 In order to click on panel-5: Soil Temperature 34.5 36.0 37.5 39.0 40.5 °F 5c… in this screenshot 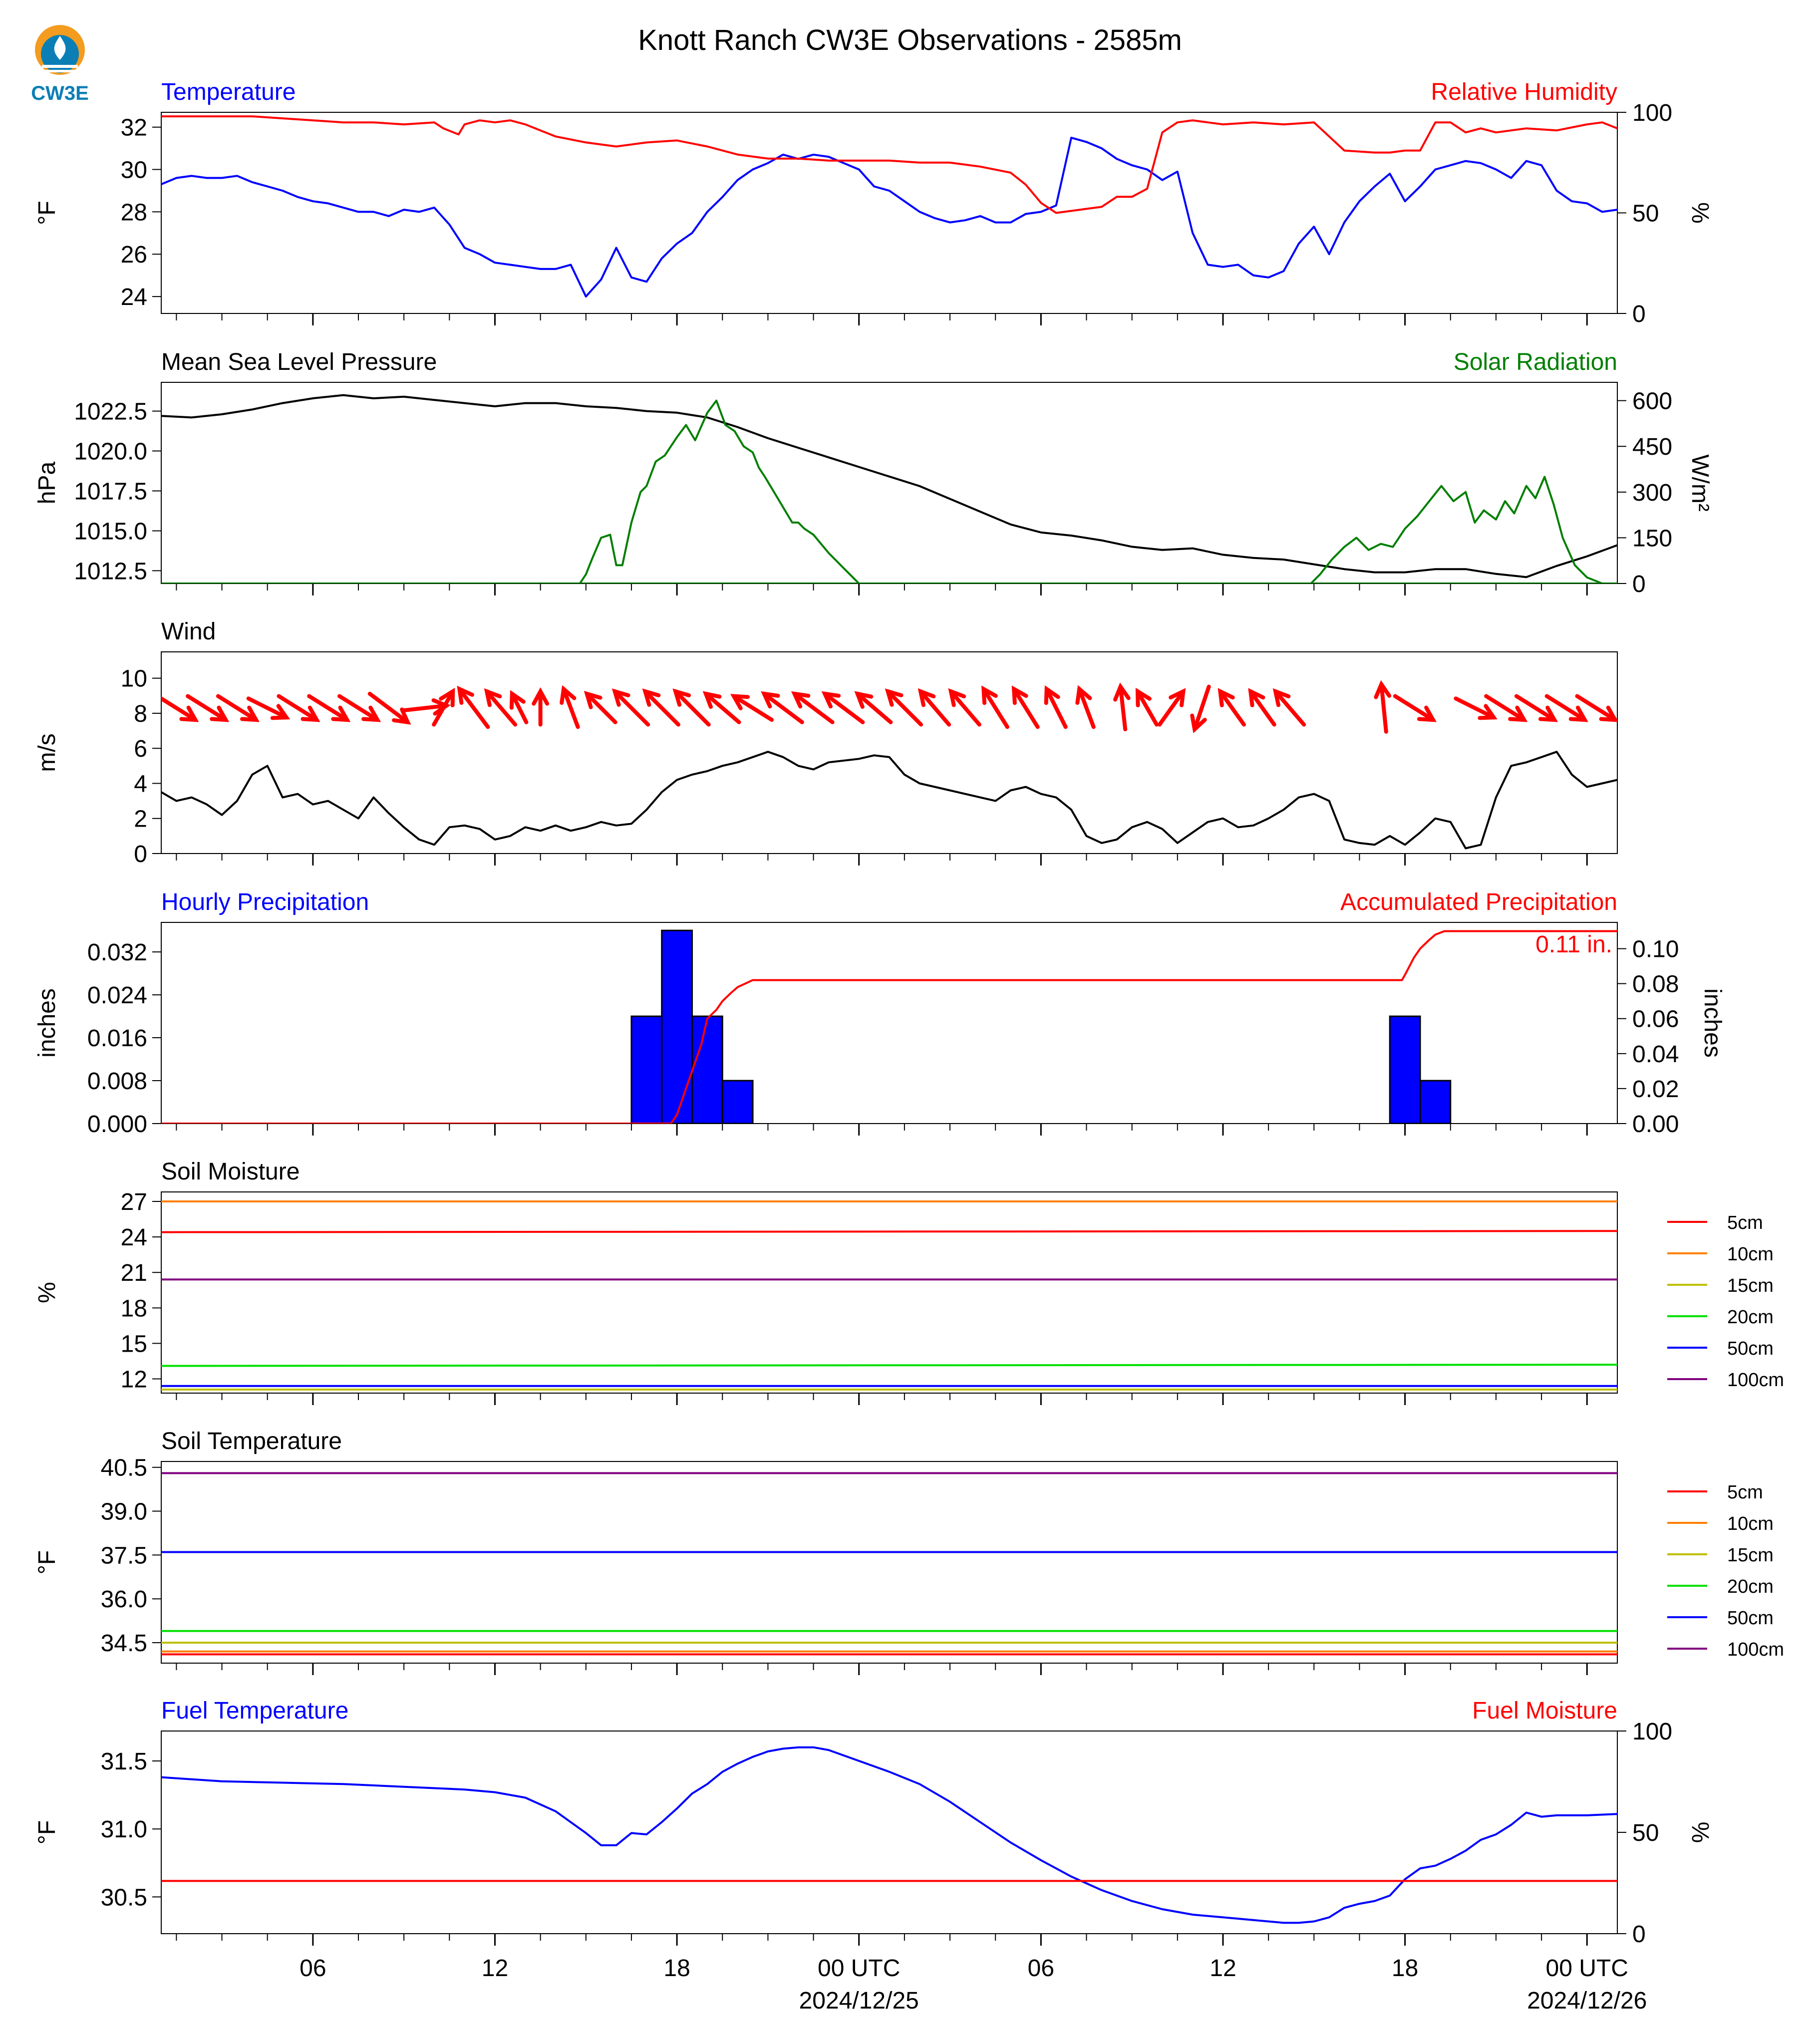, I will do `click(909, 1551)`.